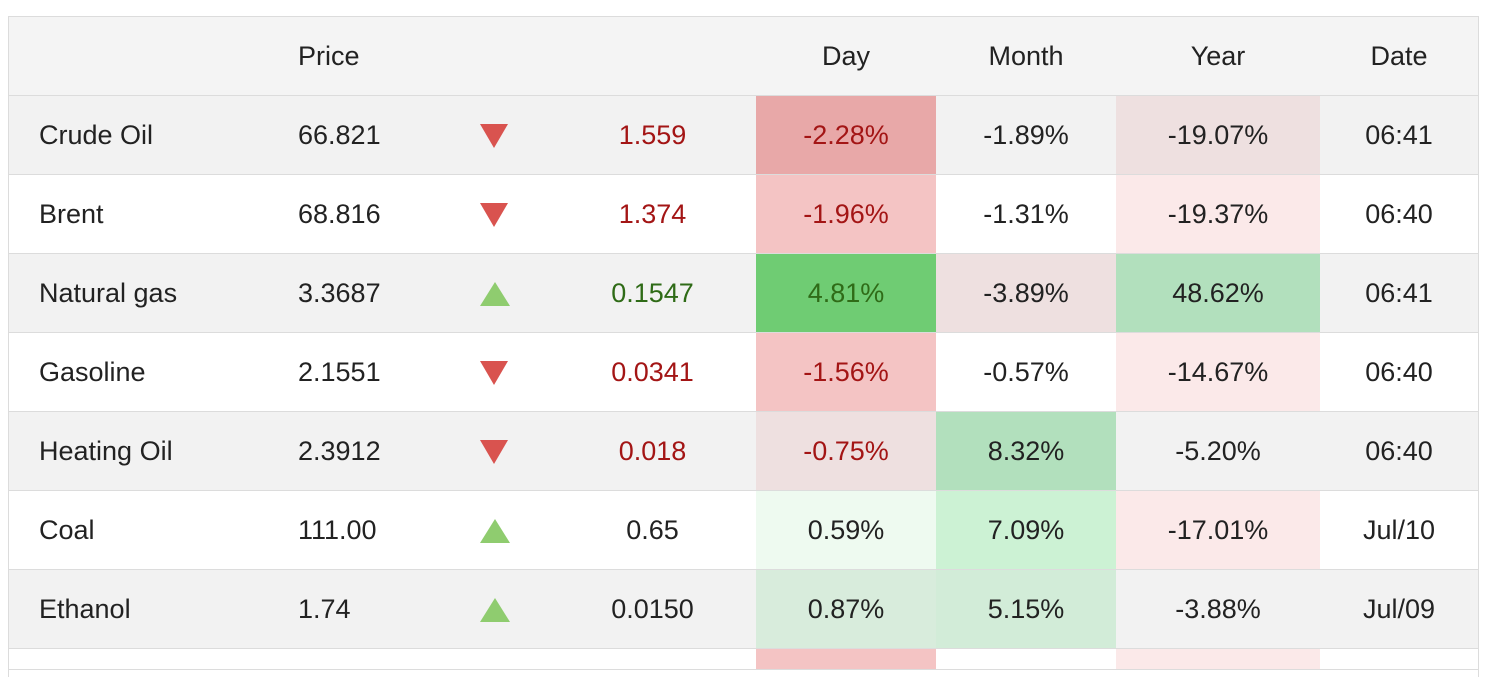 This screenshot has height=677, width=1494. Describe the element at coordinates (139, 530) in the screenshot. I see `commodity-name: Coal` at that location.